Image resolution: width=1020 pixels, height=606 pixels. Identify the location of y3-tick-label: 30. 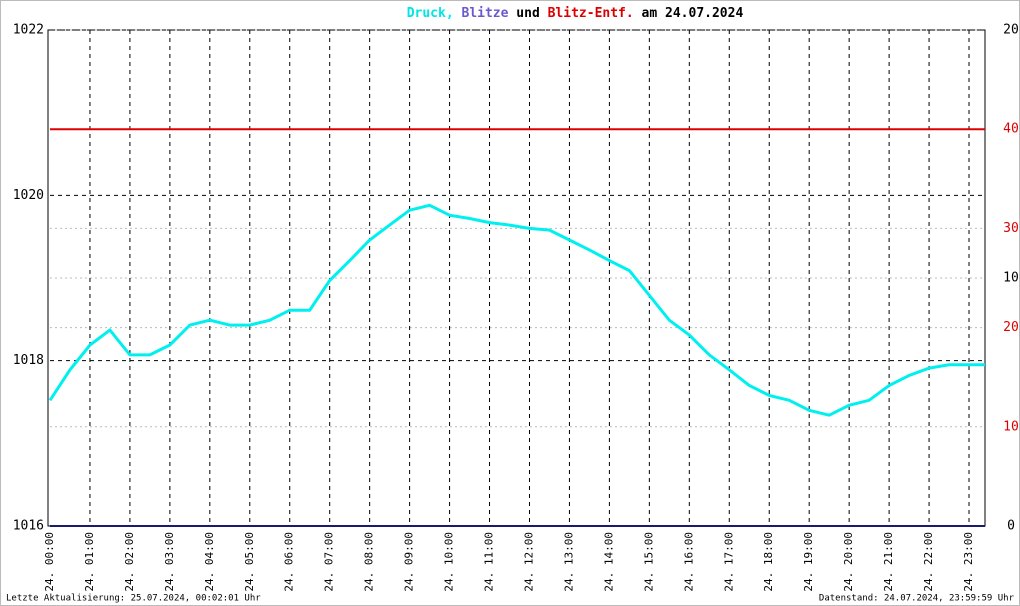
(1011, 228).